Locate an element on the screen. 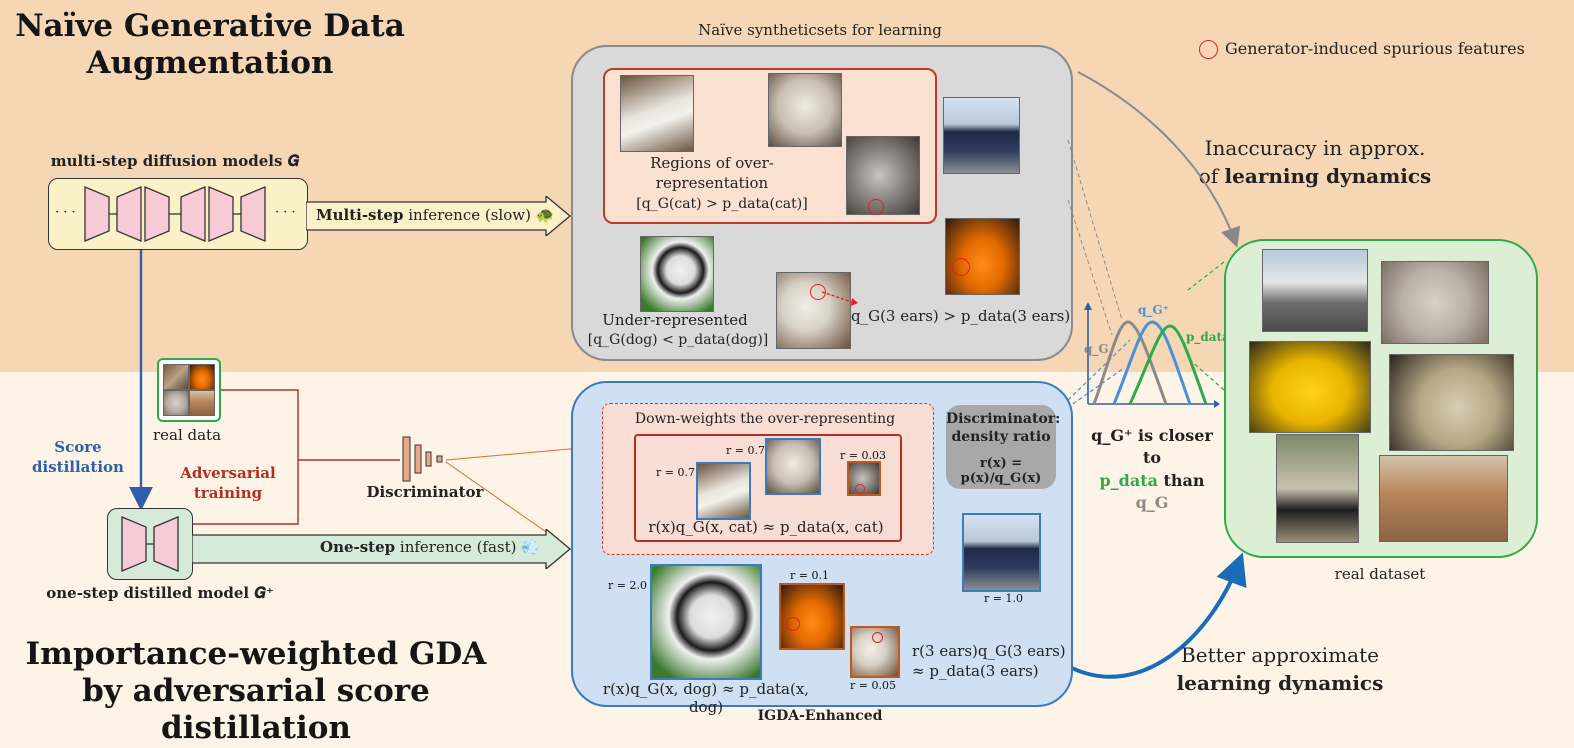 This screenshot has width=1574, height=748. real-fox-image is located at coordinates (1443, 498).